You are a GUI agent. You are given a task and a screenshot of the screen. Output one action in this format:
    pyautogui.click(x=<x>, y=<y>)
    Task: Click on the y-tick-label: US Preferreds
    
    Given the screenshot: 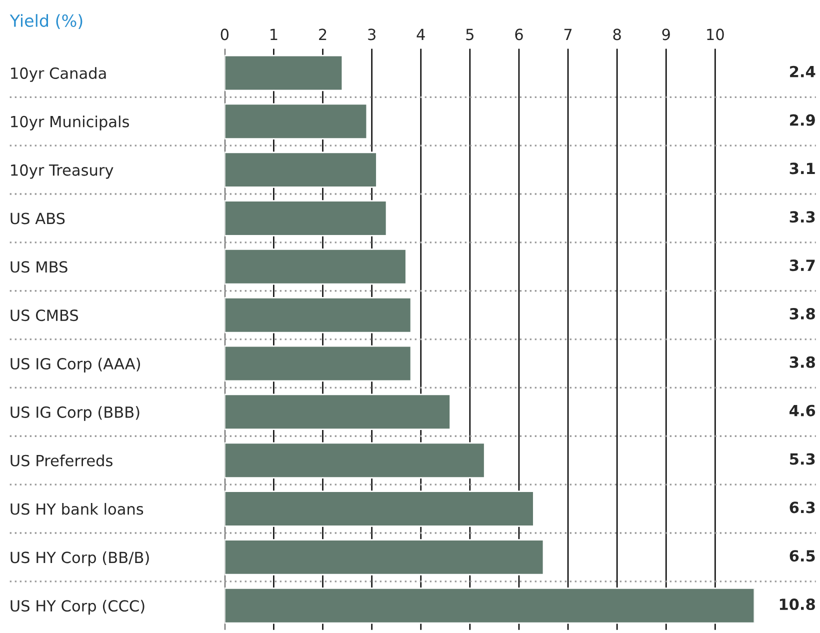 What is the action you would take?
    pyautogui.click(x=61, y=460)
    